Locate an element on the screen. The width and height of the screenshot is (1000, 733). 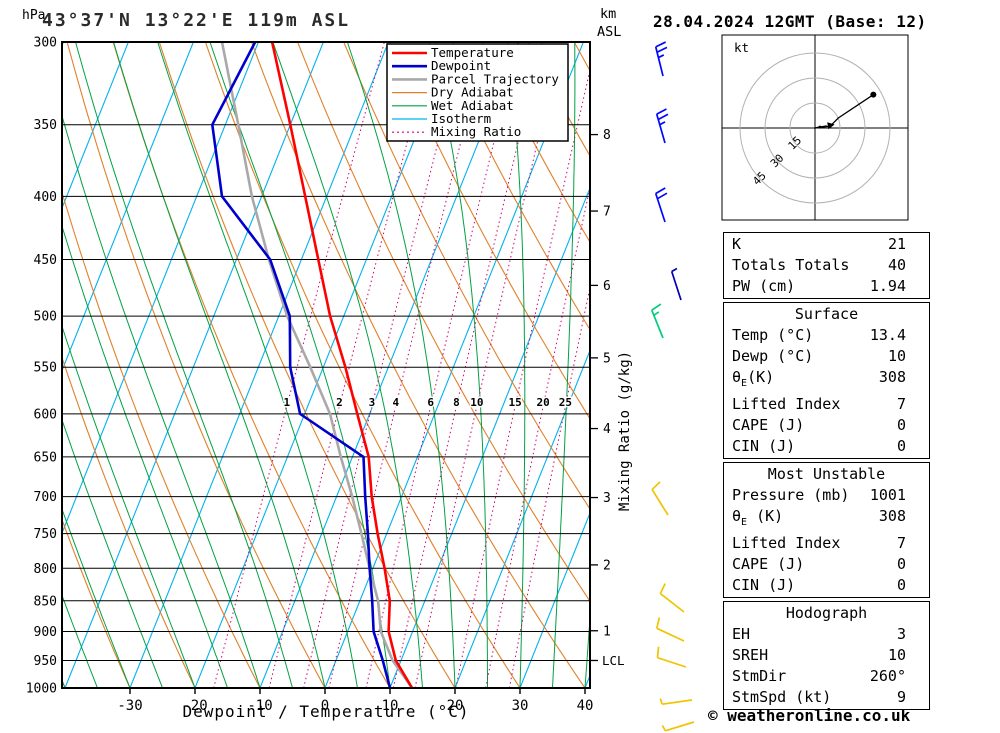
km-tick-label: 4 is located at coordinates (607, 429).